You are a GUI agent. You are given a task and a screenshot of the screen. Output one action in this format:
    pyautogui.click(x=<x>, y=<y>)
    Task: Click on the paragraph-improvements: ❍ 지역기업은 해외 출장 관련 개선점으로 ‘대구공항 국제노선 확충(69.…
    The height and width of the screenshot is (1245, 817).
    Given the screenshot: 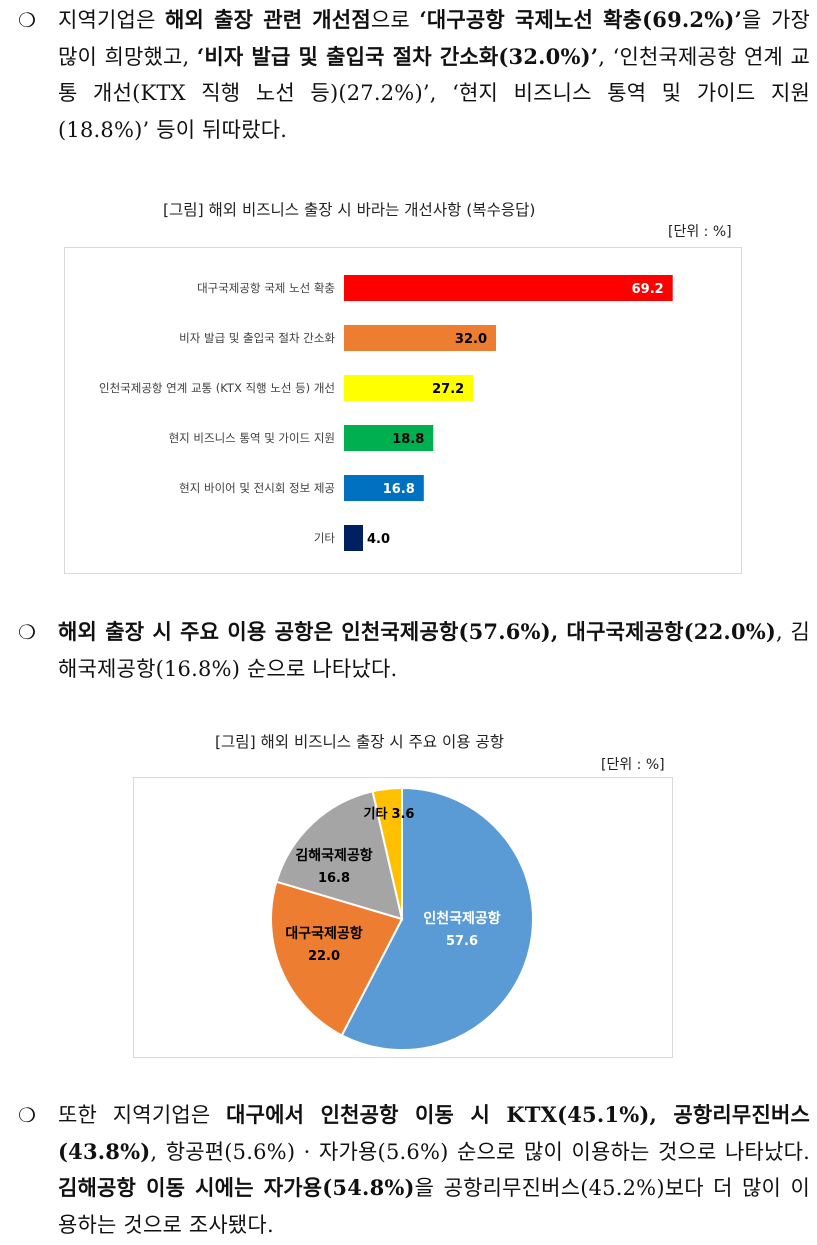 What is the action you would take?
    pyautogui.click(x=414, y=75)
    